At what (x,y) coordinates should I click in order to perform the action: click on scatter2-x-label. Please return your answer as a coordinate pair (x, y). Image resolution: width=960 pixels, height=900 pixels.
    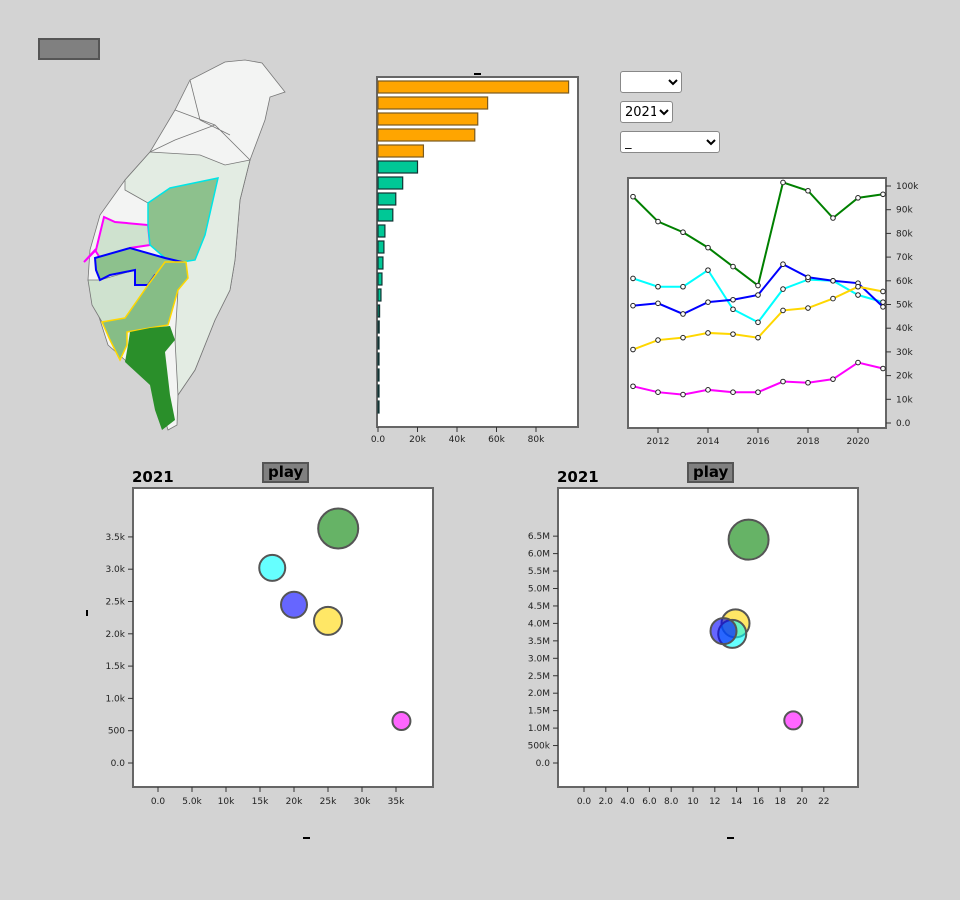
    Looking at the image, I should click on (730, 838).